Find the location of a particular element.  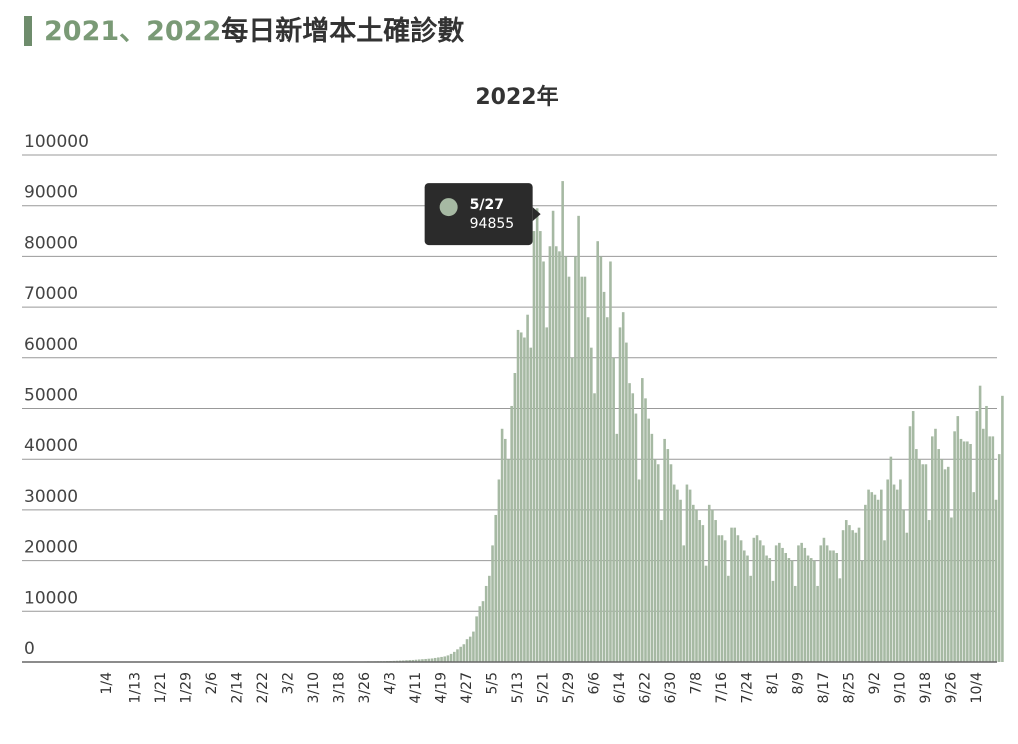

y-tick-label: 100000 is located at coordinates (56, 142).